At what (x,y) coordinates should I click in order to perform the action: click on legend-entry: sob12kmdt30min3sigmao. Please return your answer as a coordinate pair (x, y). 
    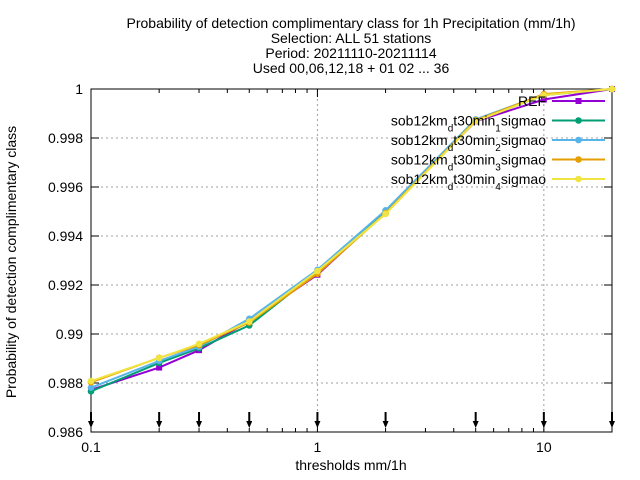
    Looking at the image, I should click on (498, 163).